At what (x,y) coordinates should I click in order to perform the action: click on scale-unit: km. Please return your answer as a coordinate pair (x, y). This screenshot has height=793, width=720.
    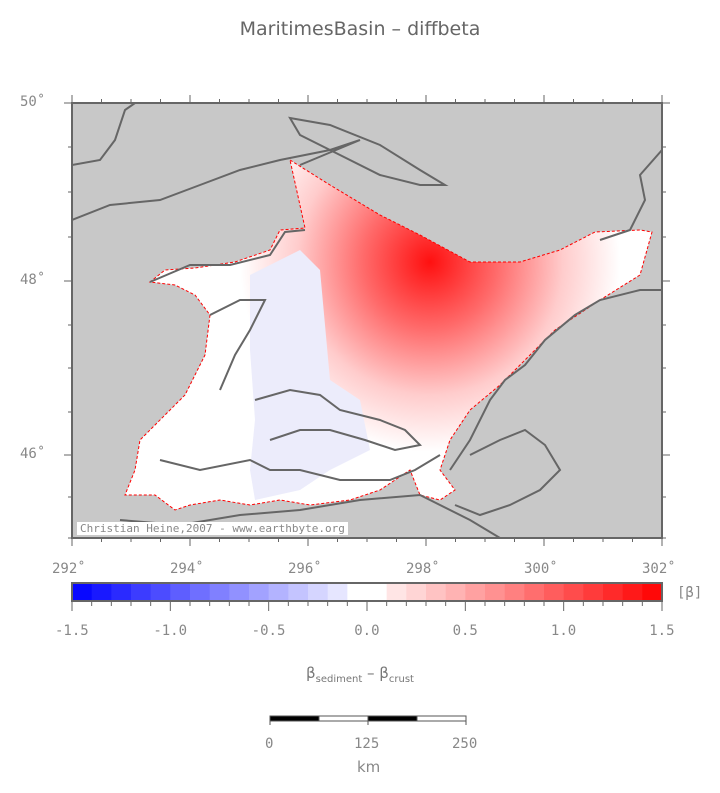
    Looking at the image, I should click on (369, 767).